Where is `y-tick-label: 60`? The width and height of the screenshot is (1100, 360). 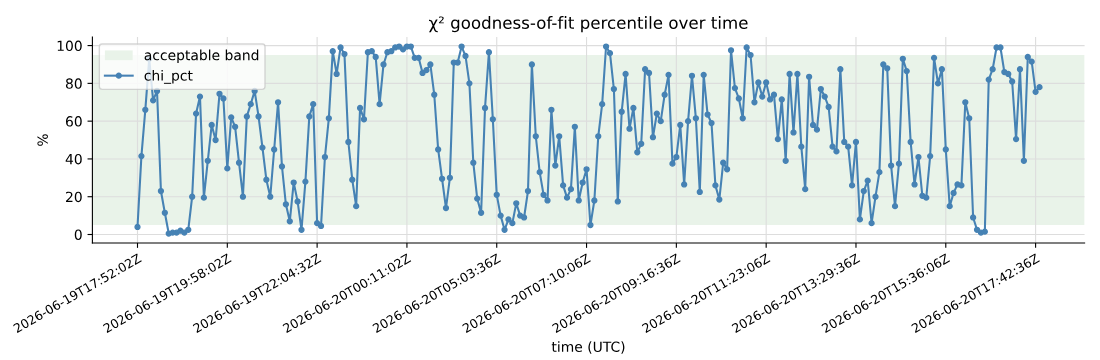
y-tick-label: 60 is located at coordinates (73, 121).